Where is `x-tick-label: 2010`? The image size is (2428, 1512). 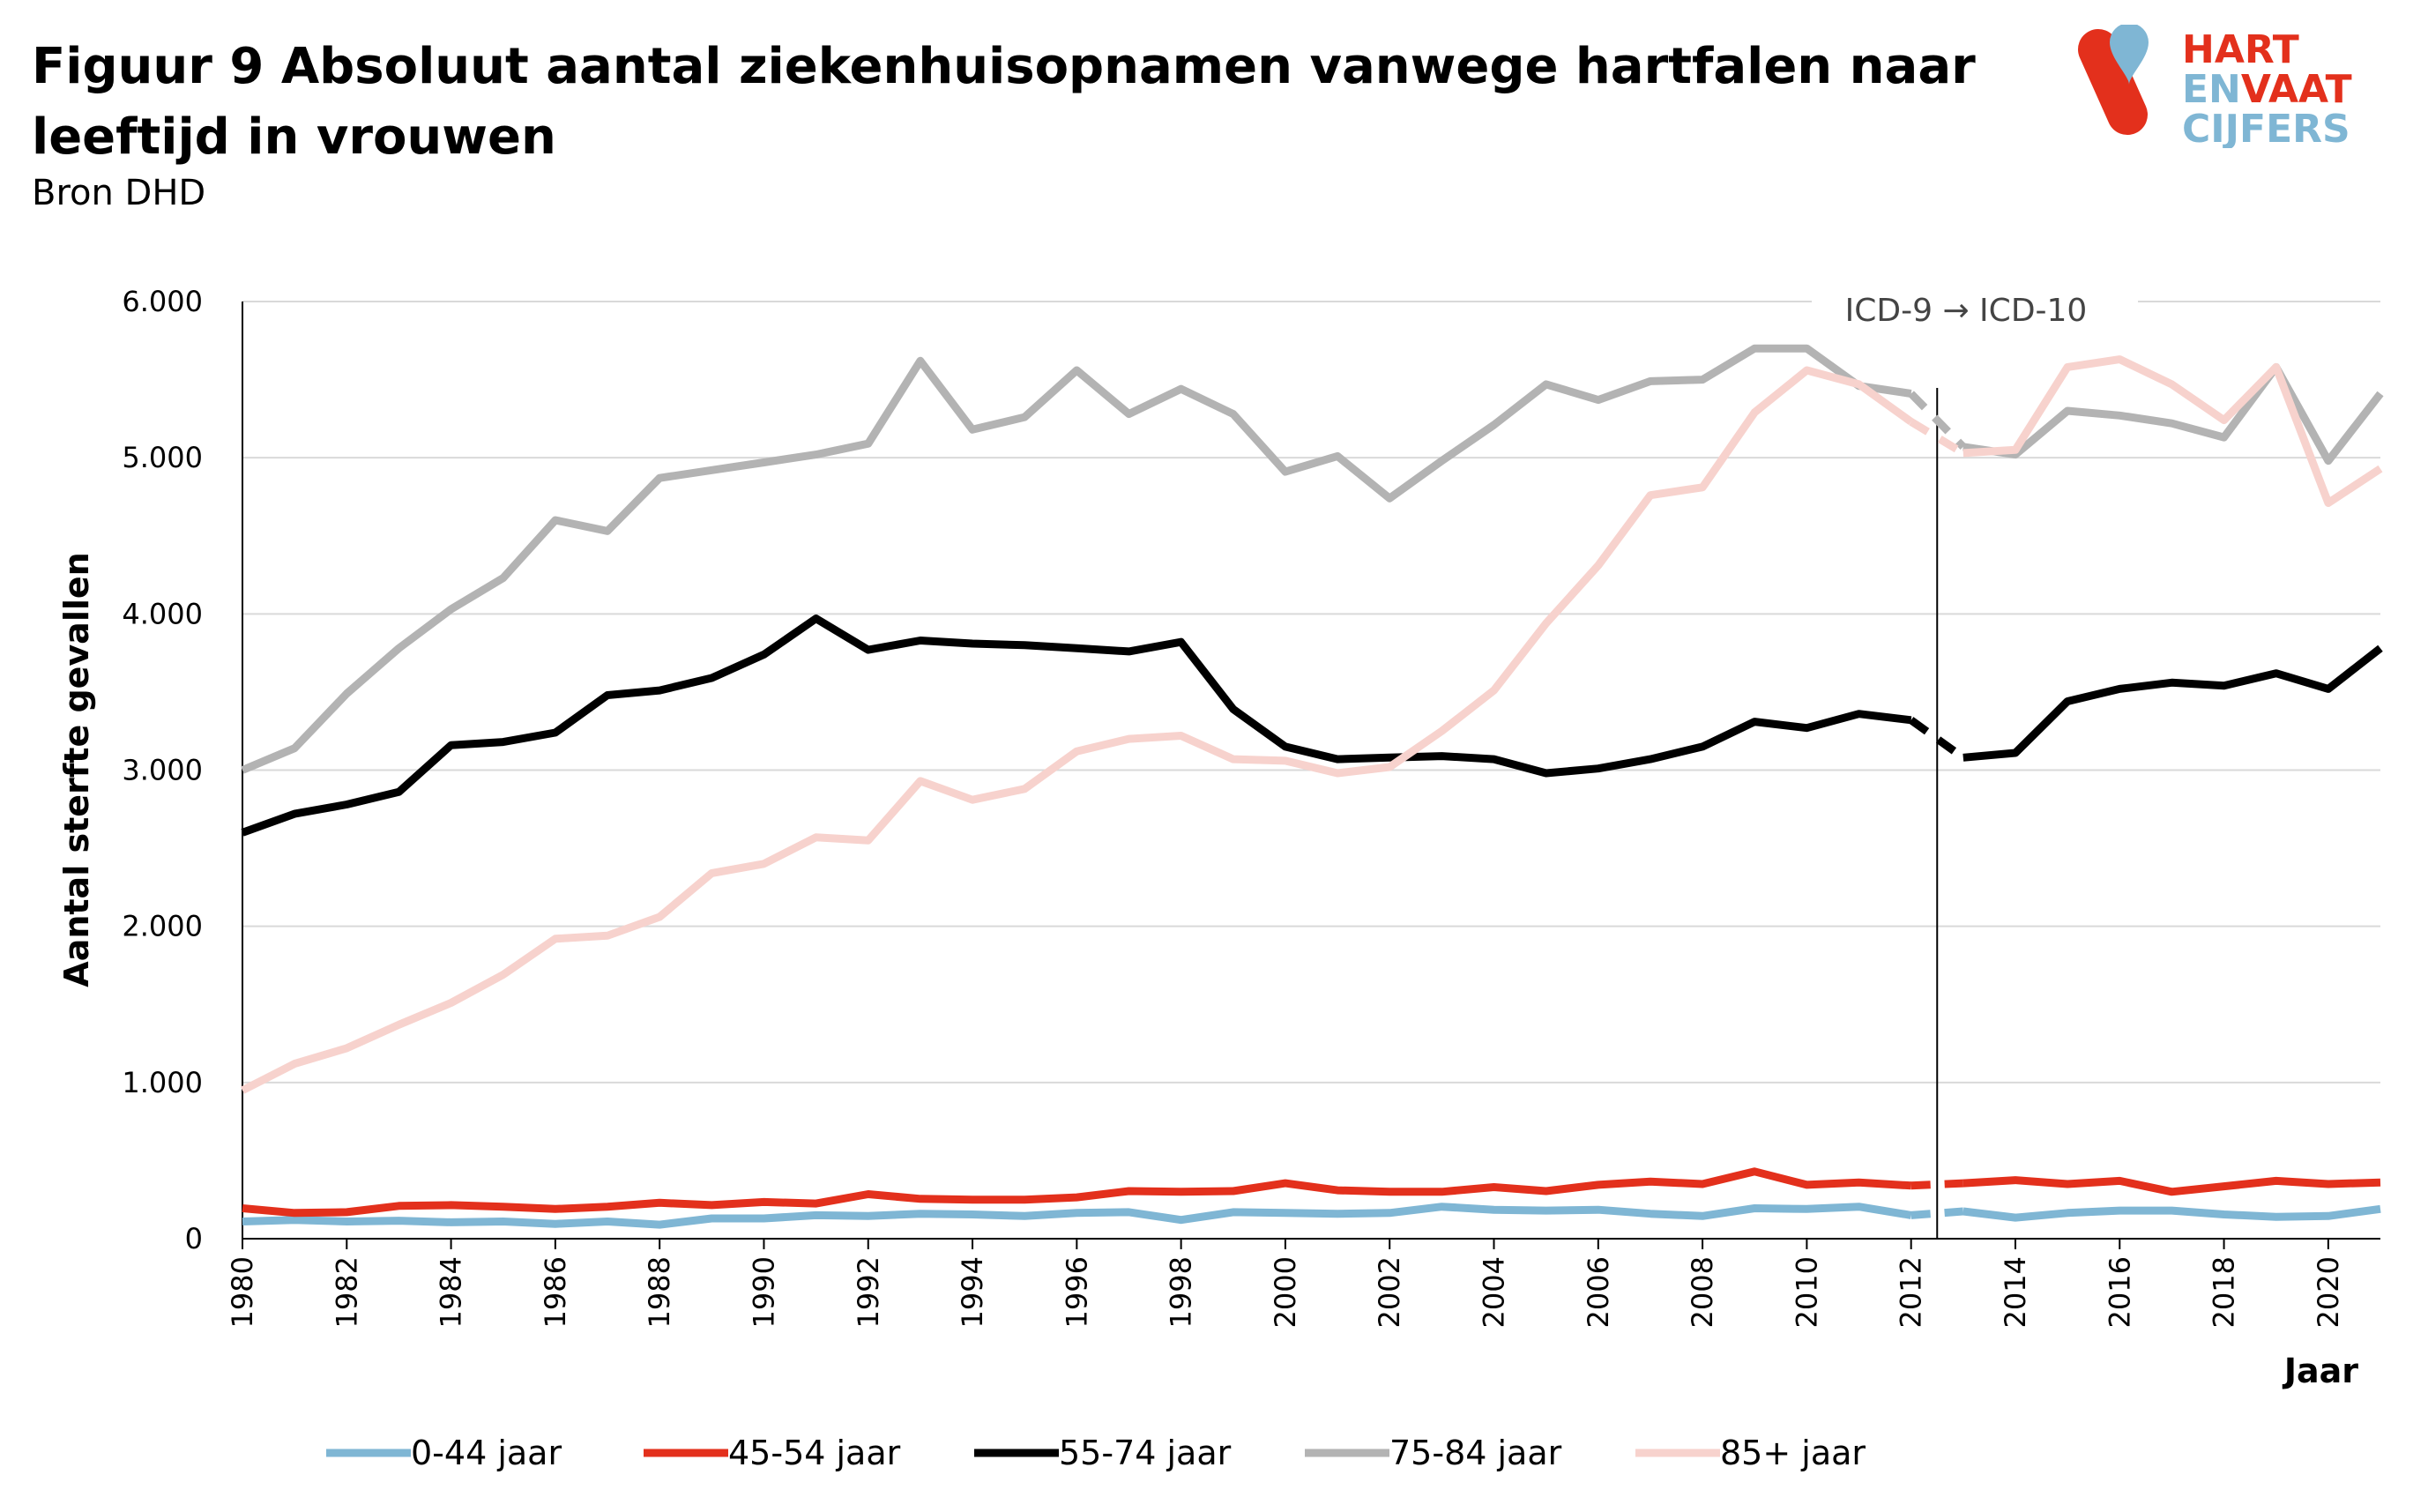
x-tick-label: 2010 is located at coordinates (1806, 1292).